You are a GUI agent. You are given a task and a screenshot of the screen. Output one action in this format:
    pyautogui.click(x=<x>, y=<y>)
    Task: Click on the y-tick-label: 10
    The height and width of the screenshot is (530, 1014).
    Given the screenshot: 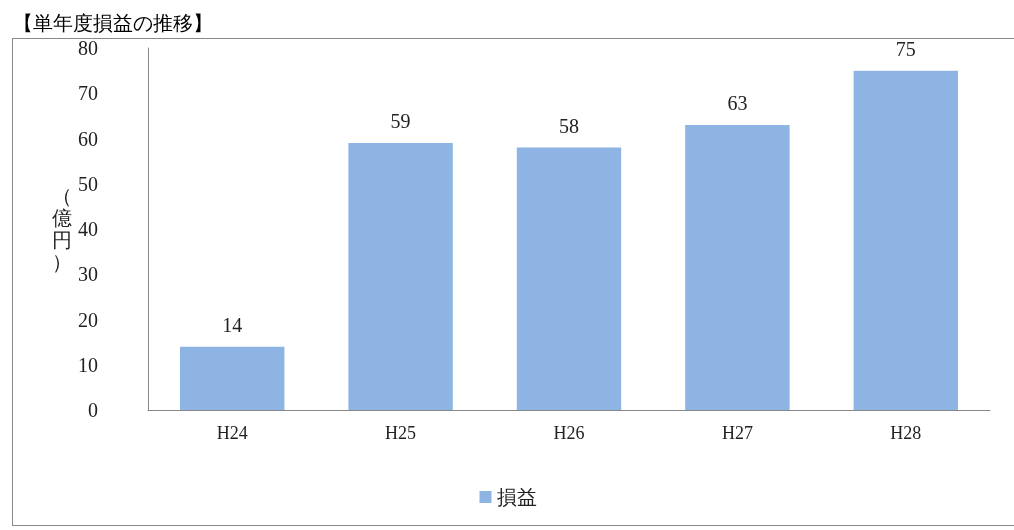 What is the action you would take?
    pyautogui.click(x=88, y=364)
    